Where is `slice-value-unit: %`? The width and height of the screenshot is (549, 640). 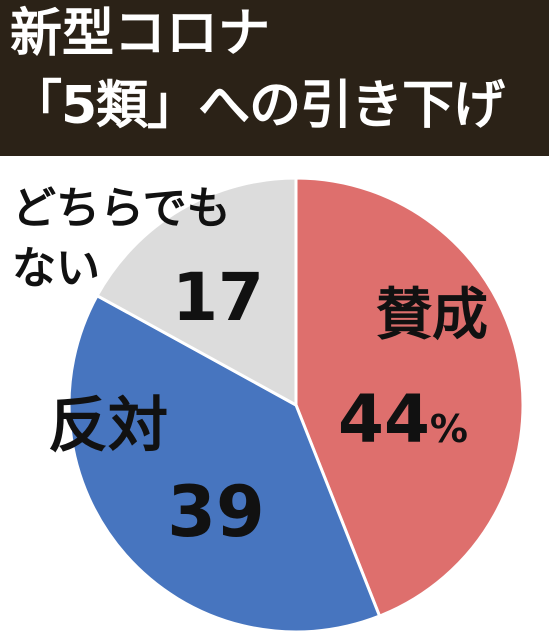
slice-value-unit: % is located at coordinates (449, 429).